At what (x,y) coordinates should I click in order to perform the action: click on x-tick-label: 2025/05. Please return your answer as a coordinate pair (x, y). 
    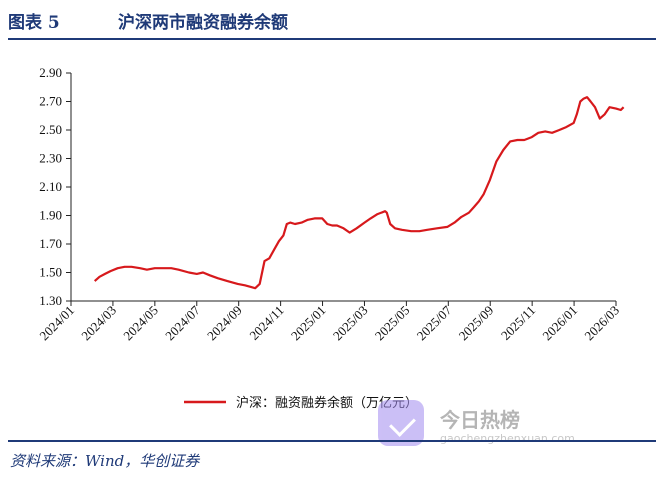
    Looking at the image, I should click on (392, 323).